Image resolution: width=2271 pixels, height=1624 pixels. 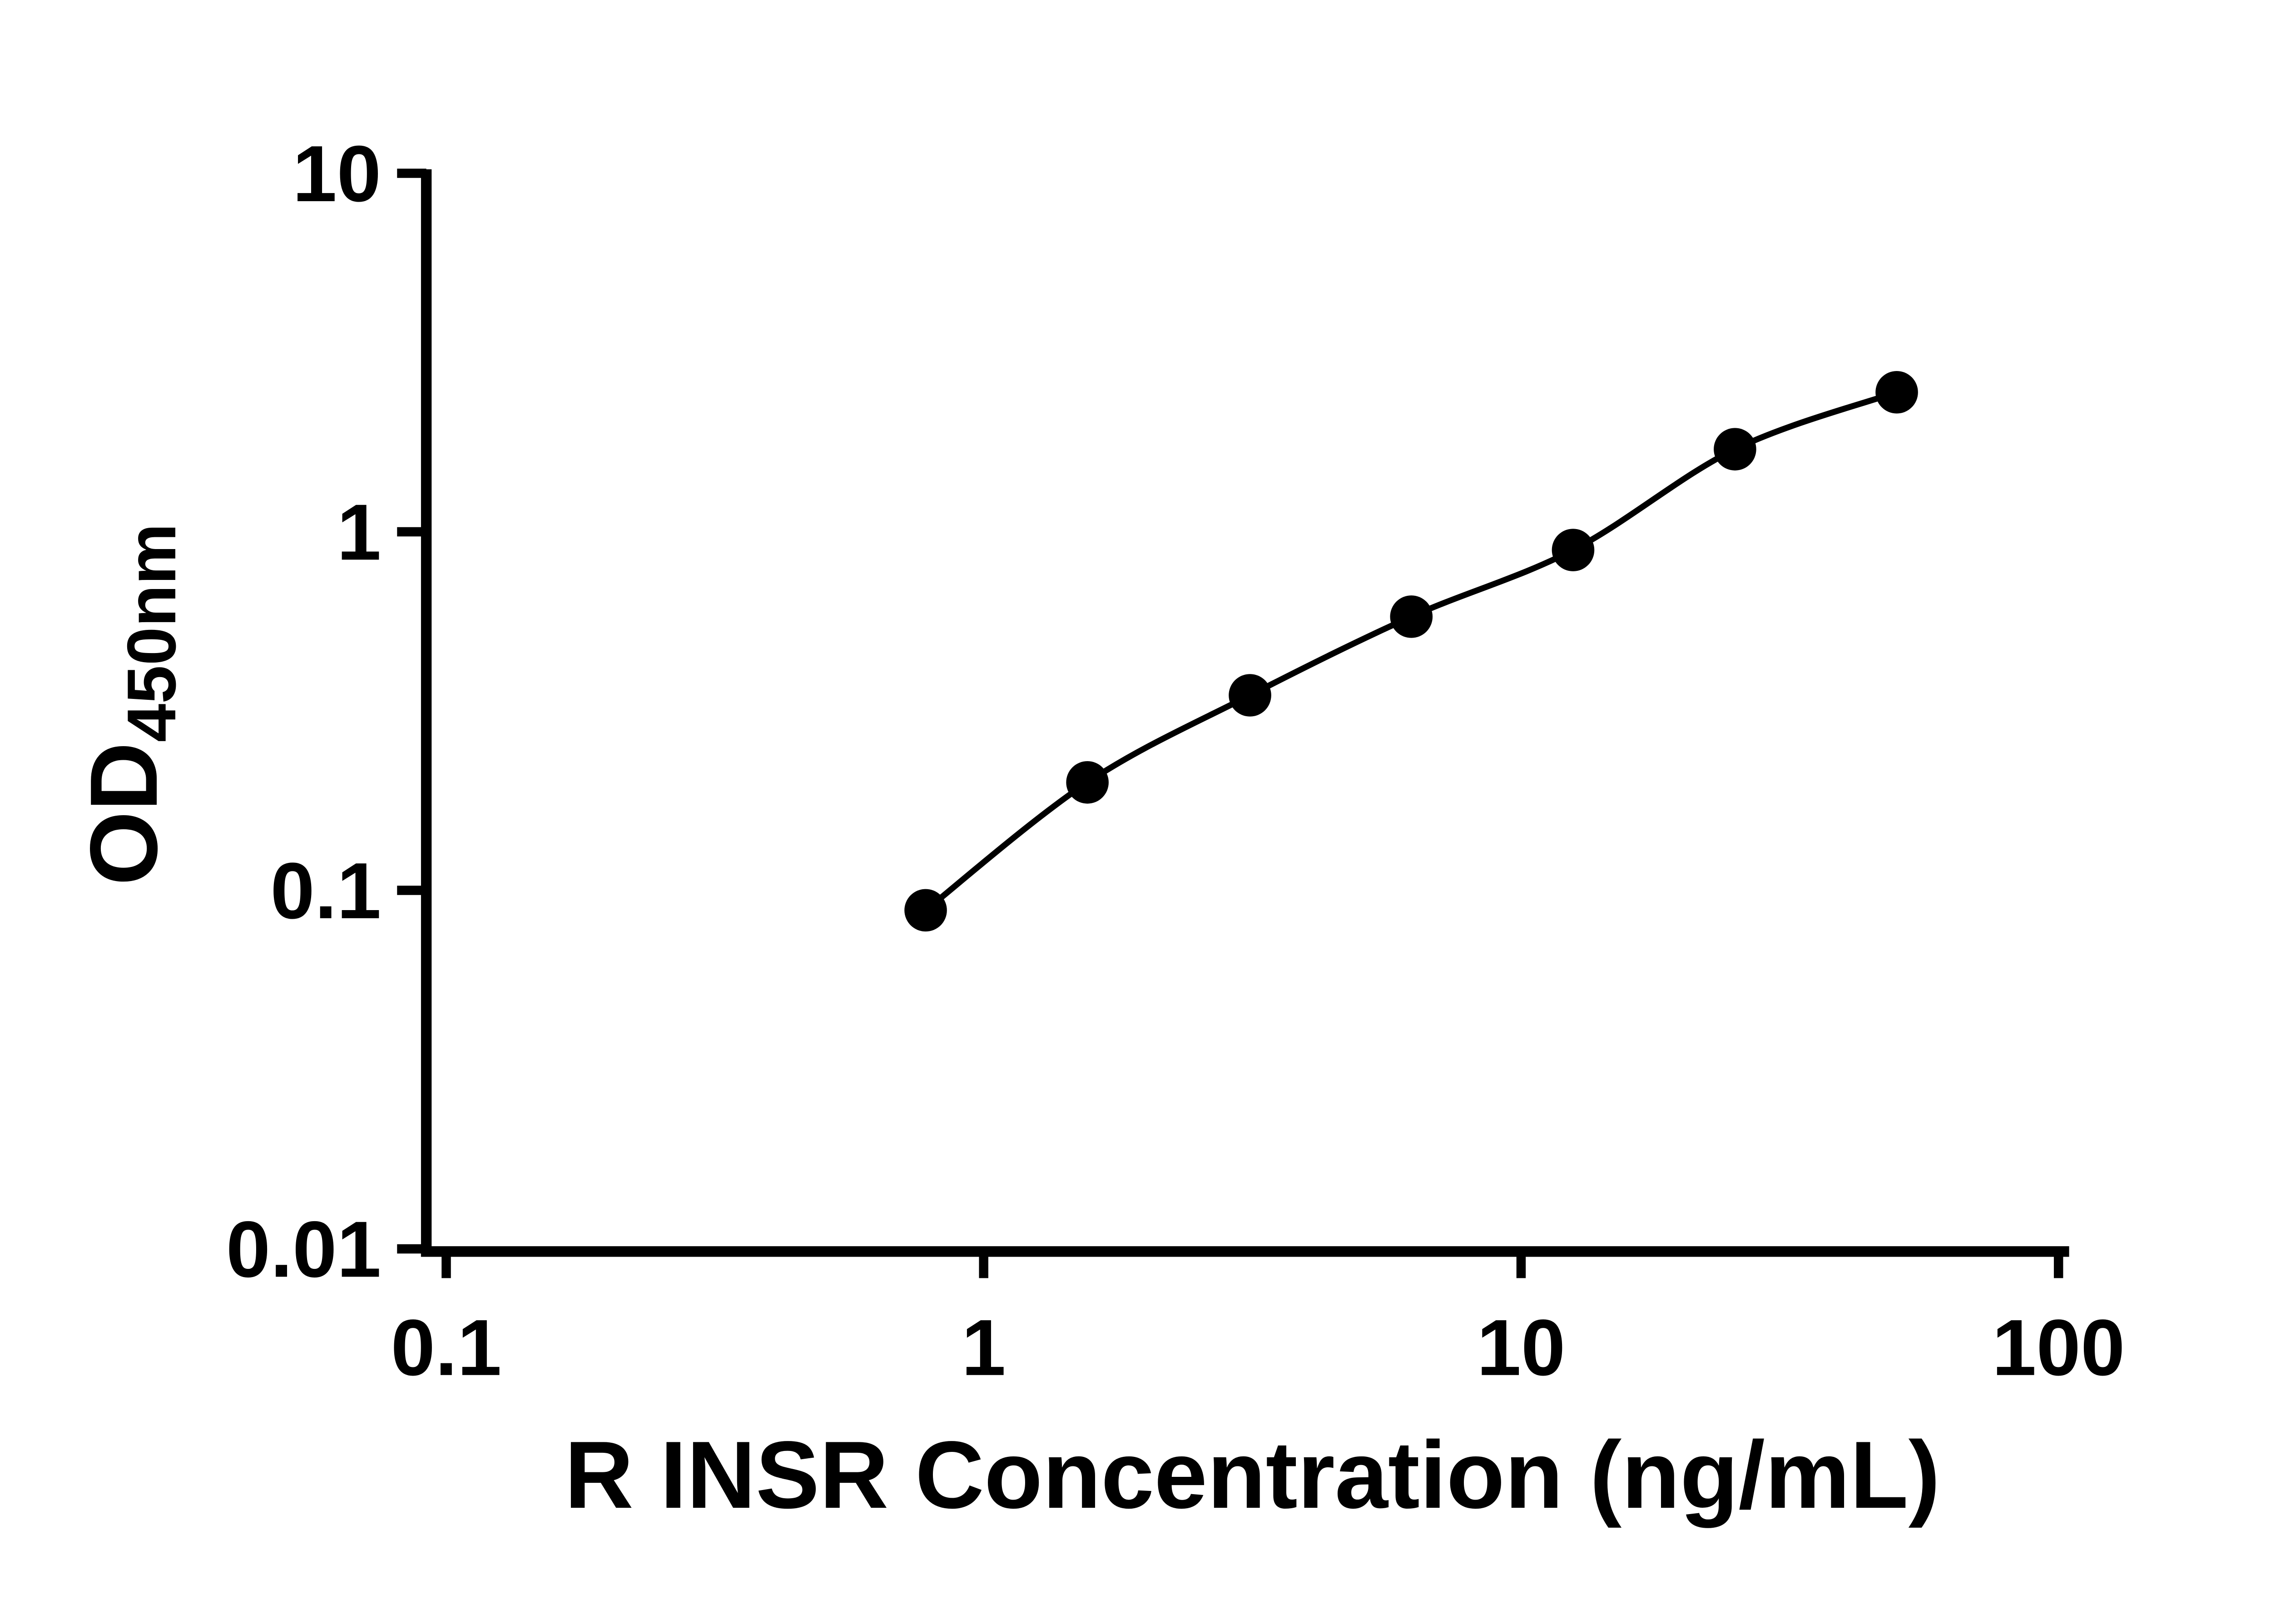 What do you see at coordinates (446, 1347) in the screenshot?
I see `x-tick-label: 0.1` at bounding box center [446, 1347].